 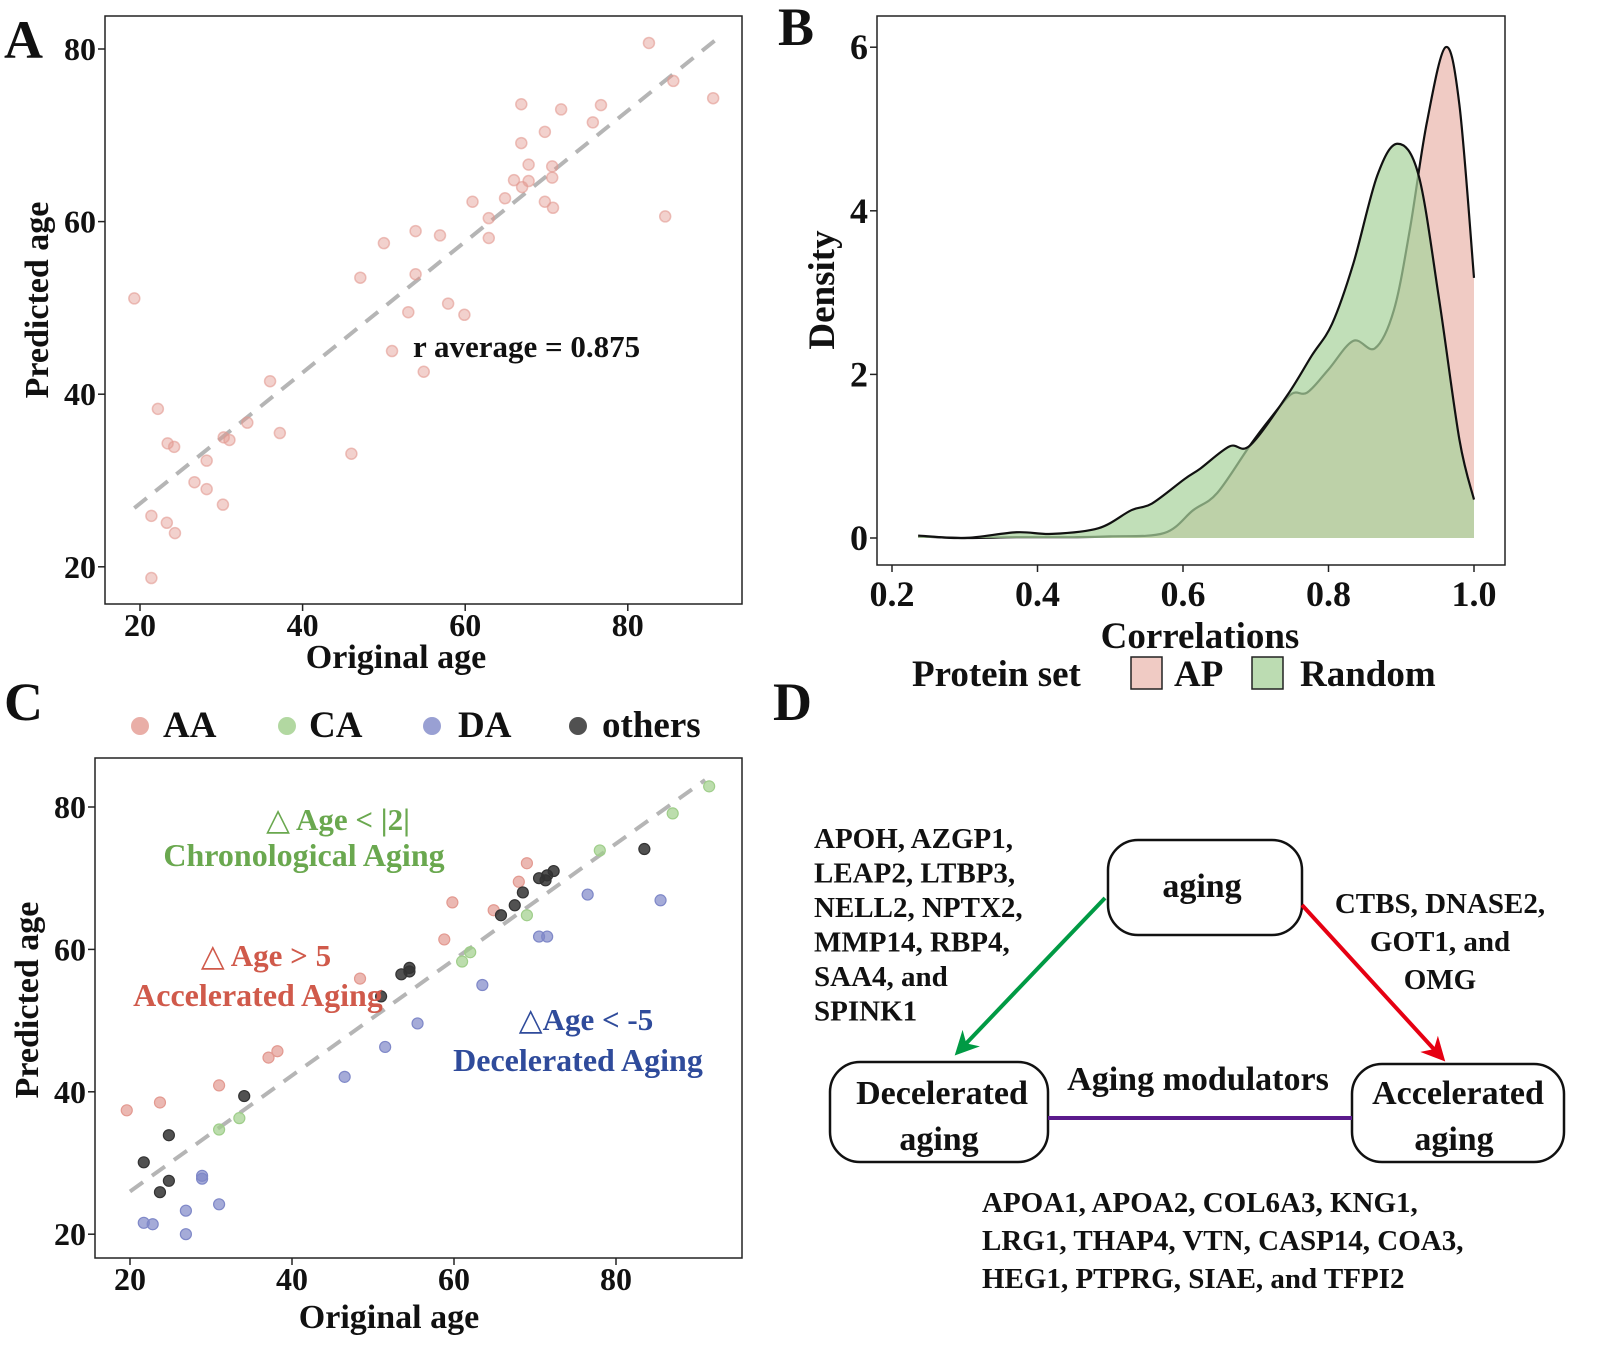 I want to click on gene-list-line: GOT1, and, so click(x=1440, y=942).